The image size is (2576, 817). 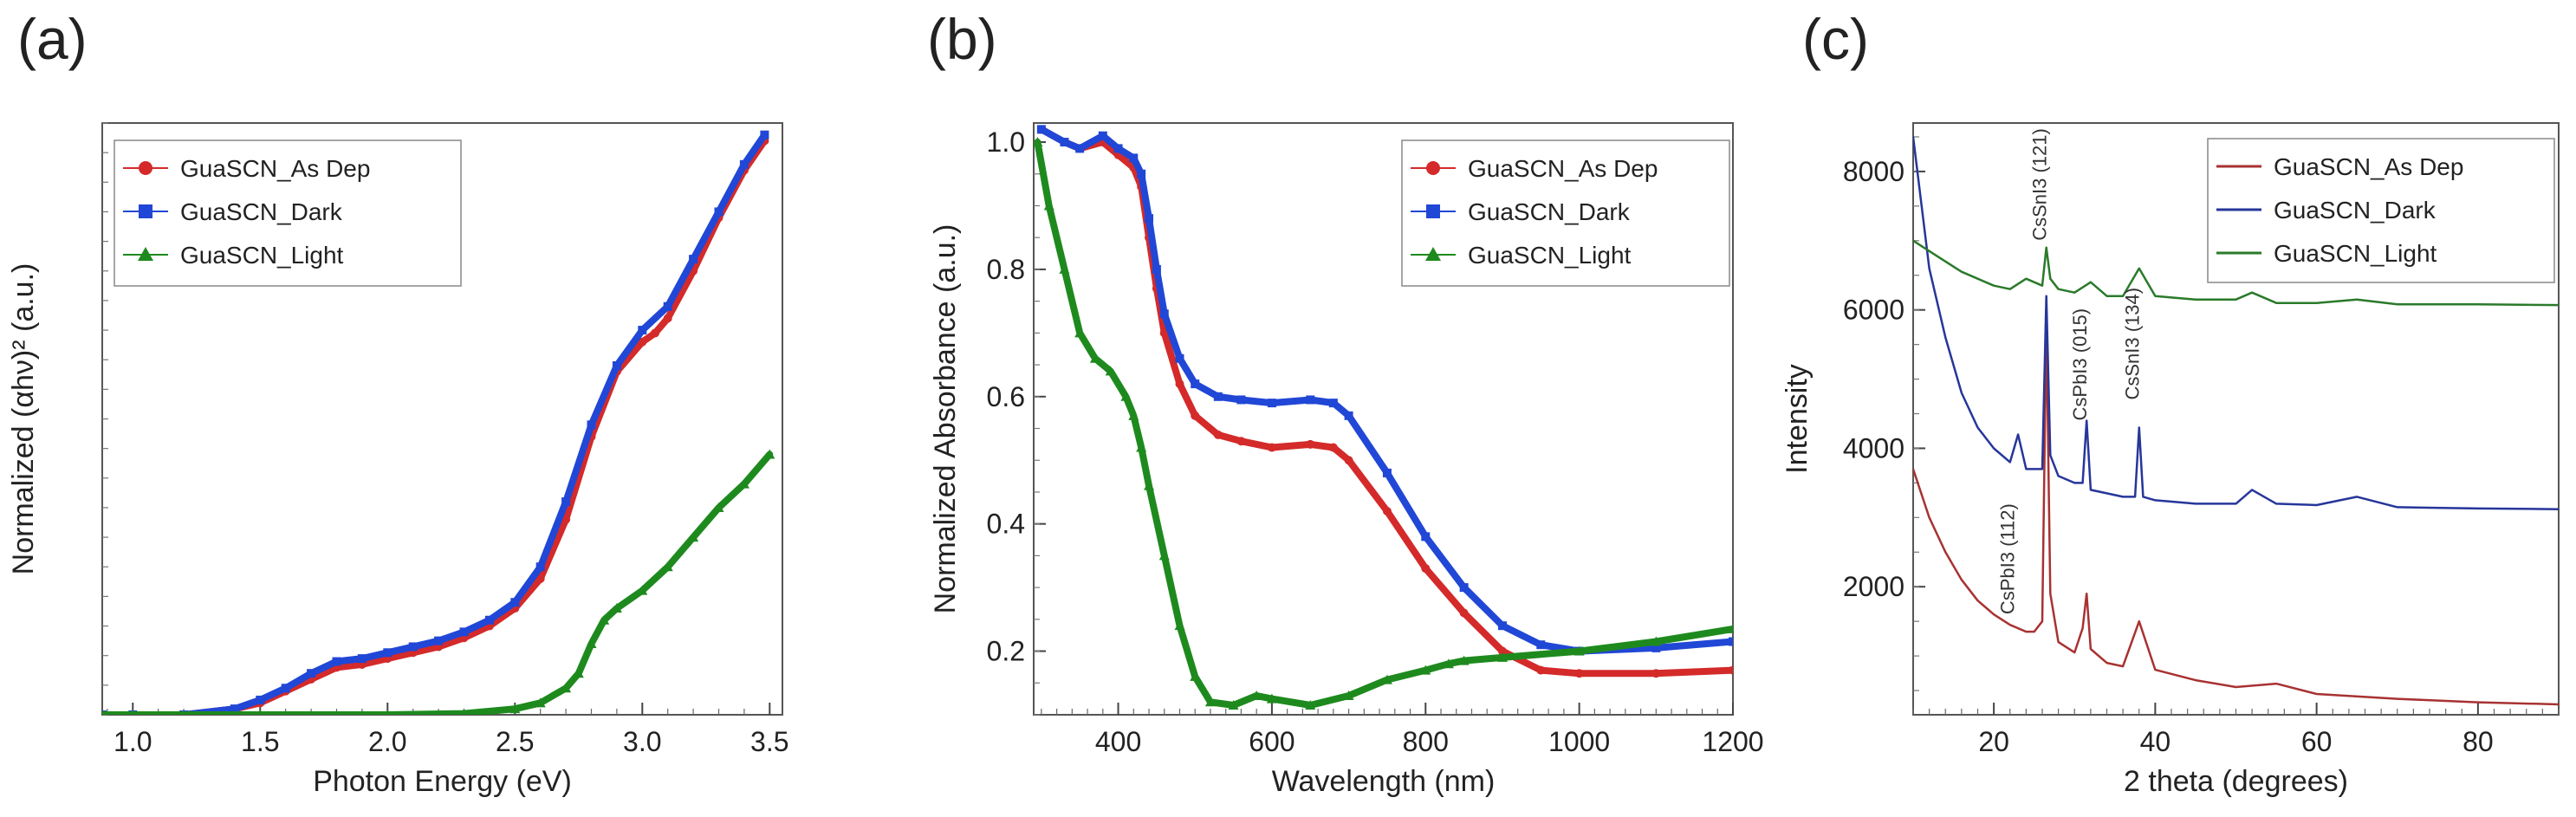 I want to click on legend-c: GuaSCN_As Dep GuaSCN_Dark GuaSCN_Light, so click(x=2381, y=211).